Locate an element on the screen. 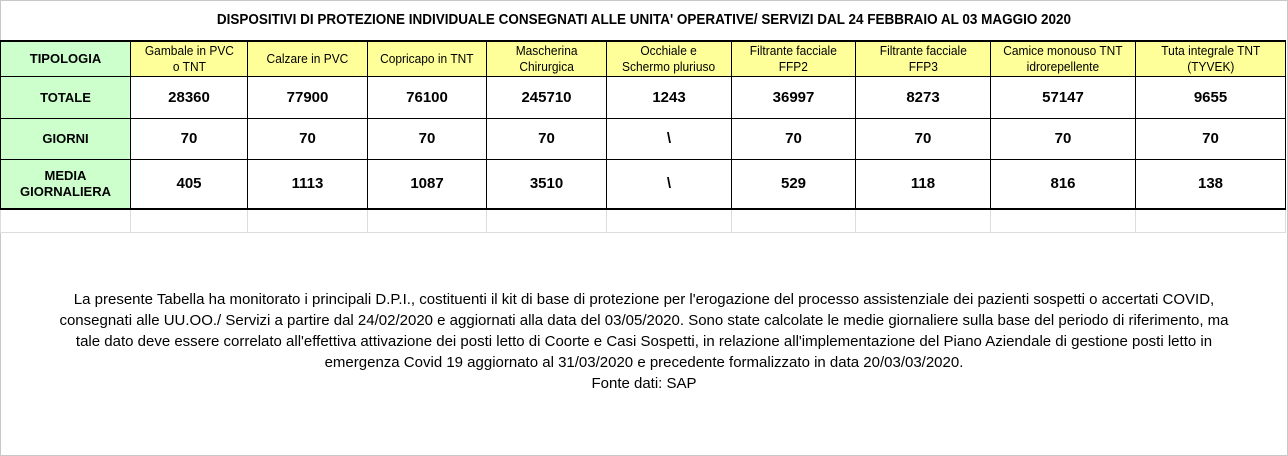  row-label-line: GIORNALIERA is located at coordinates (65, 191).